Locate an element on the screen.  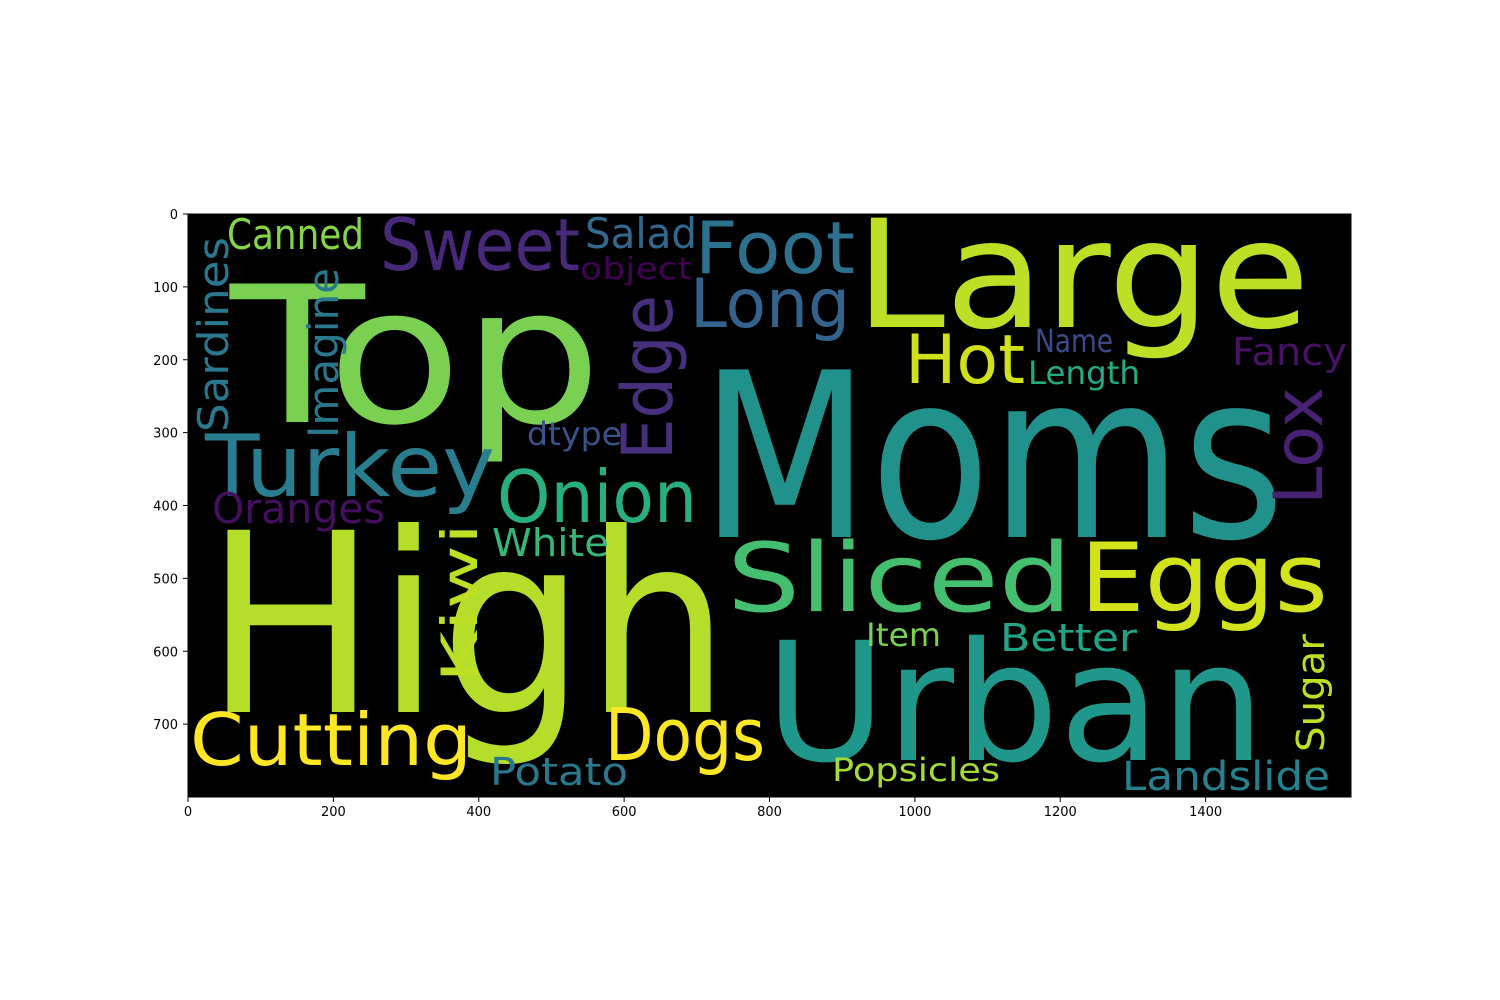
word-name: Name is located at coordinates (1074, 341).